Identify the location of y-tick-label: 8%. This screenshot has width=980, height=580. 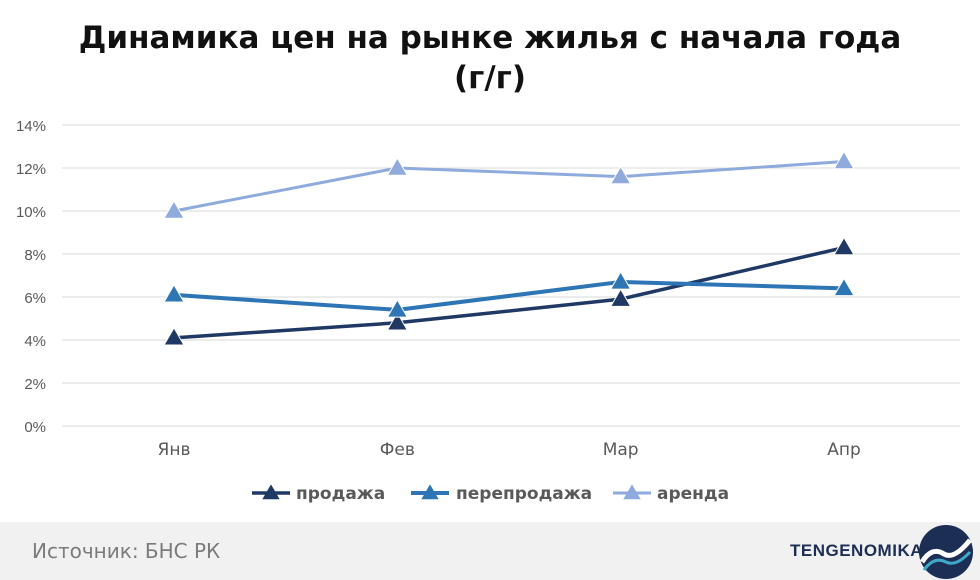
(35, 255).